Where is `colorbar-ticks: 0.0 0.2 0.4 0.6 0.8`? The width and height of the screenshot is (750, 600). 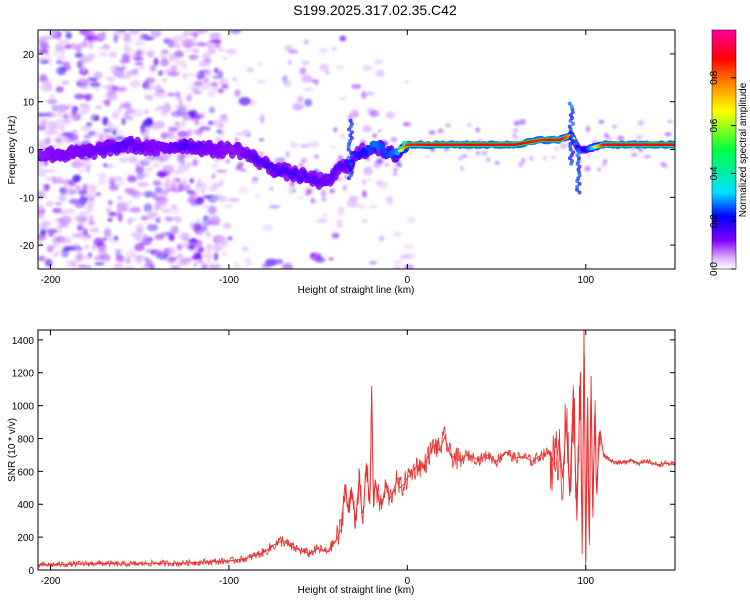 colorbar-ticks: 0.0 0.2 0.4 0.6 0.8 is located at coordinates (722, 173).